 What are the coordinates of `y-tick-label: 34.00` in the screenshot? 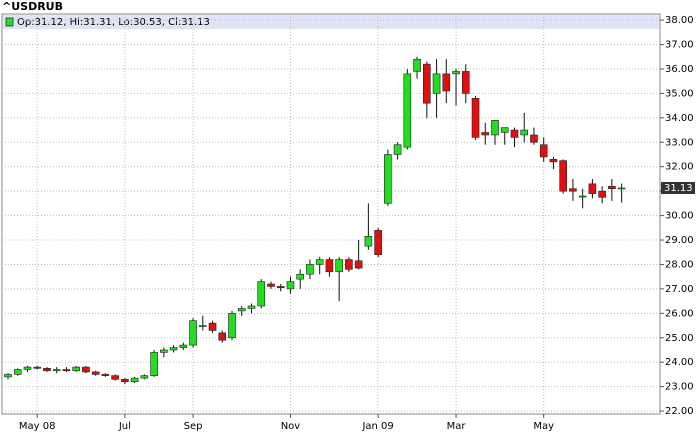 It's located at (679, 118).